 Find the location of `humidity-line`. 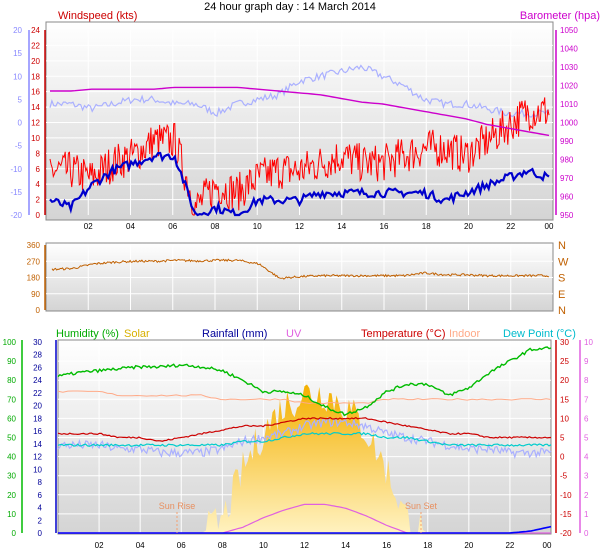

humidity-line is located at coordinates (304, 381).